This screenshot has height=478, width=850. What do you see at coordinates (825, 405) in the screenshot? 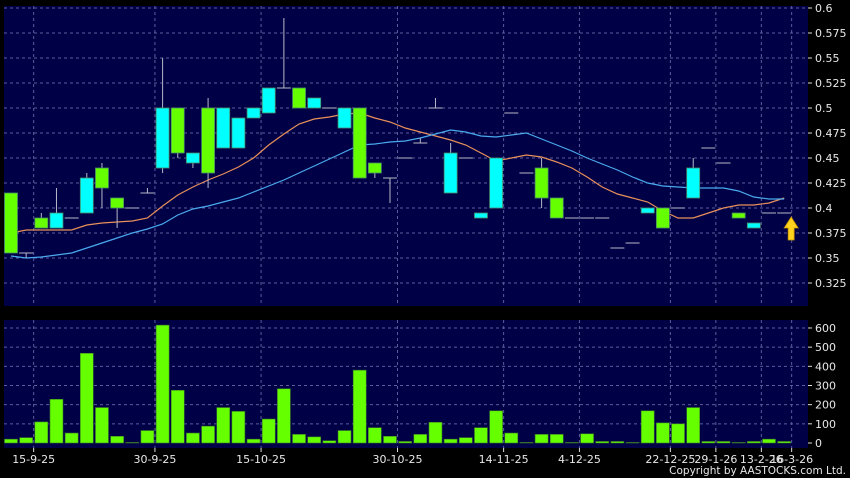
I see `volume-tick-label: 200` at bounding box center [825, 405].